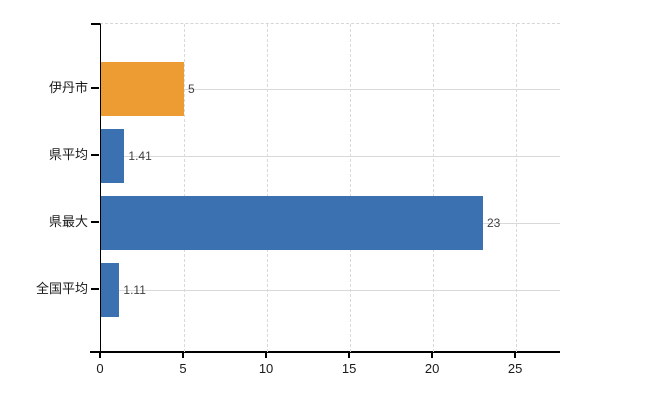 Image resolution: width=650 pixels, height=400 pixels. Describe the element at coordinates (349, 368) in the screenshot. I see `x-axis-tick-label: 15` at that location.